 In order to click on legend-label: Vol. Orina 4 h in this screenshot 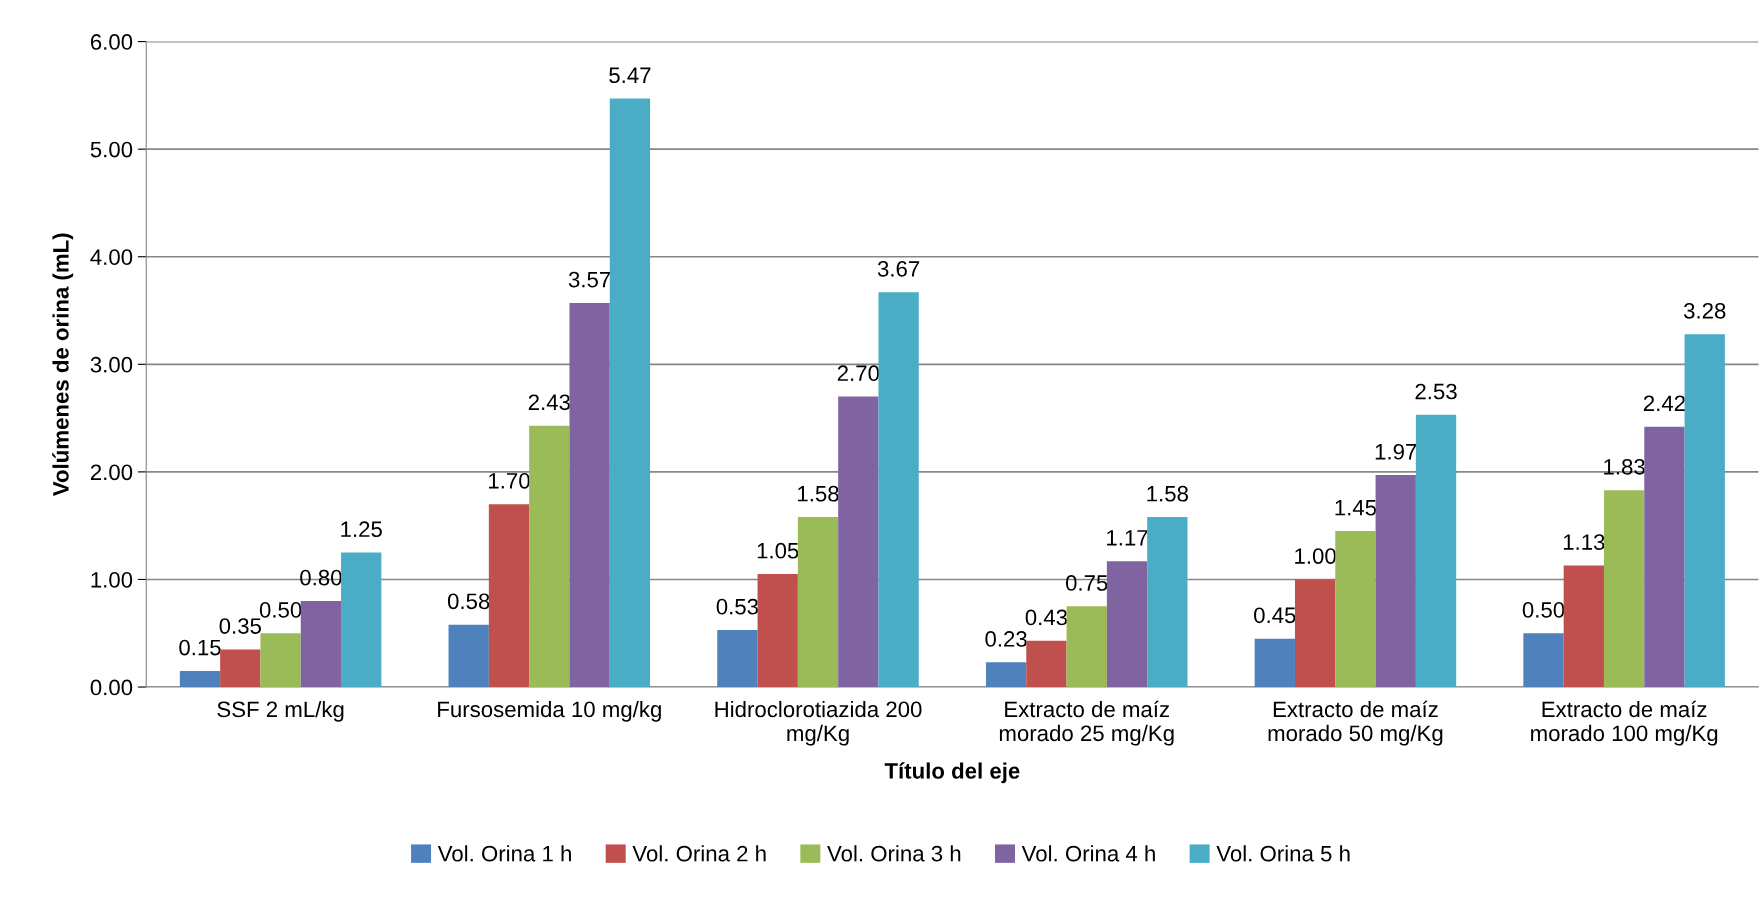, I will do `click(1088, 853)`.